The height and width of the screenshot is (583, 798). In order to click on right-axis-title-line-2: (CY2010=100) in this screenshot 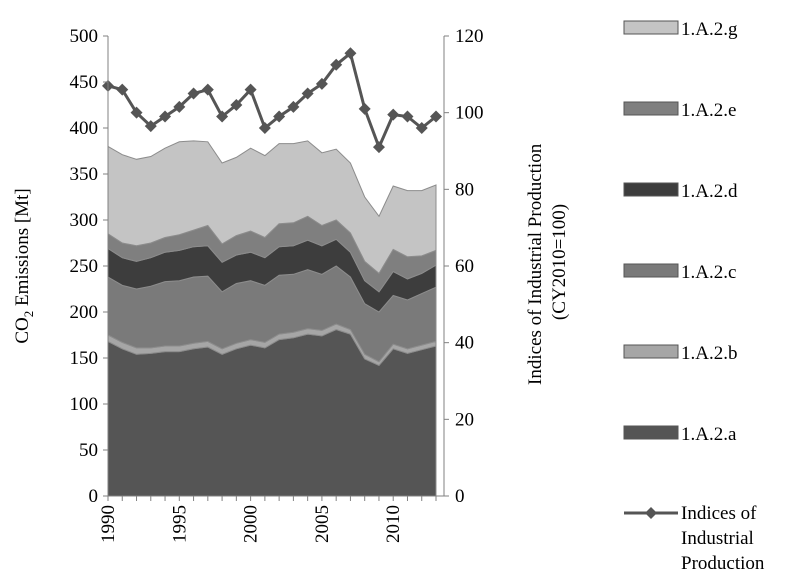, I will do `click(559, 262)`.